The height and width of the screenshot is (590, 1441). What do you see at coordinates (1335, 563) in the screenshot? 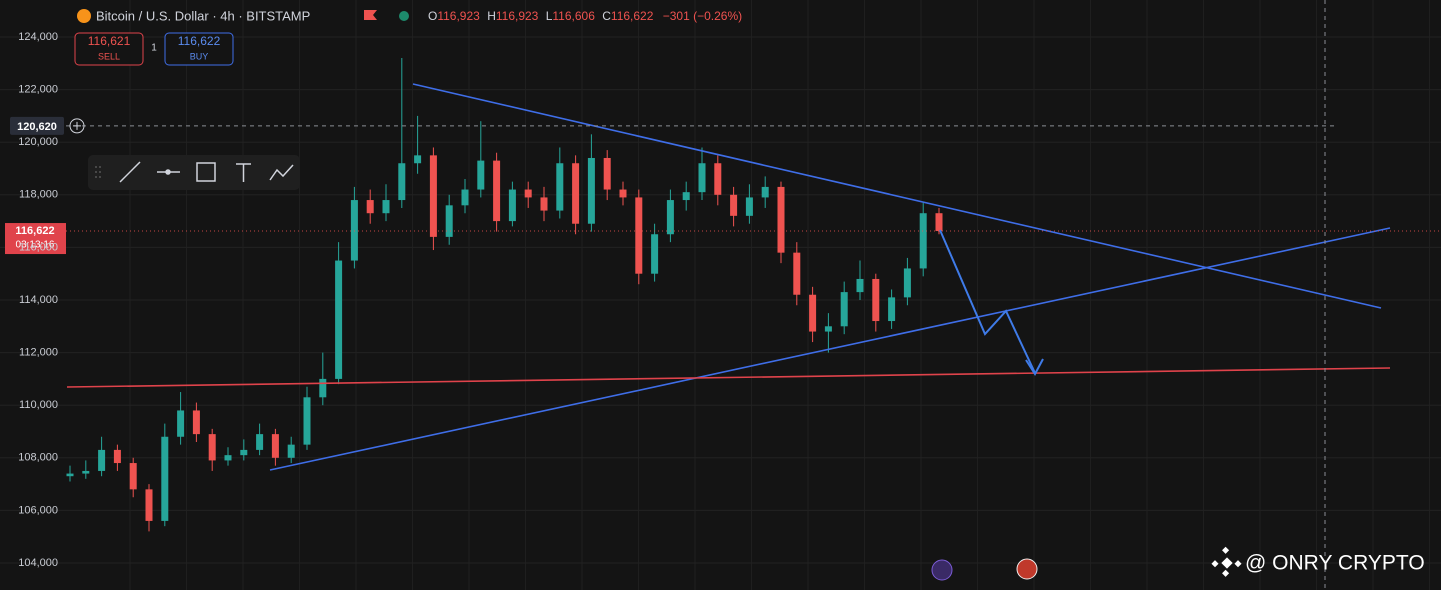
I see `watermark-text: @ ONRY CRYPTO` at bounding box center [1335, 563].